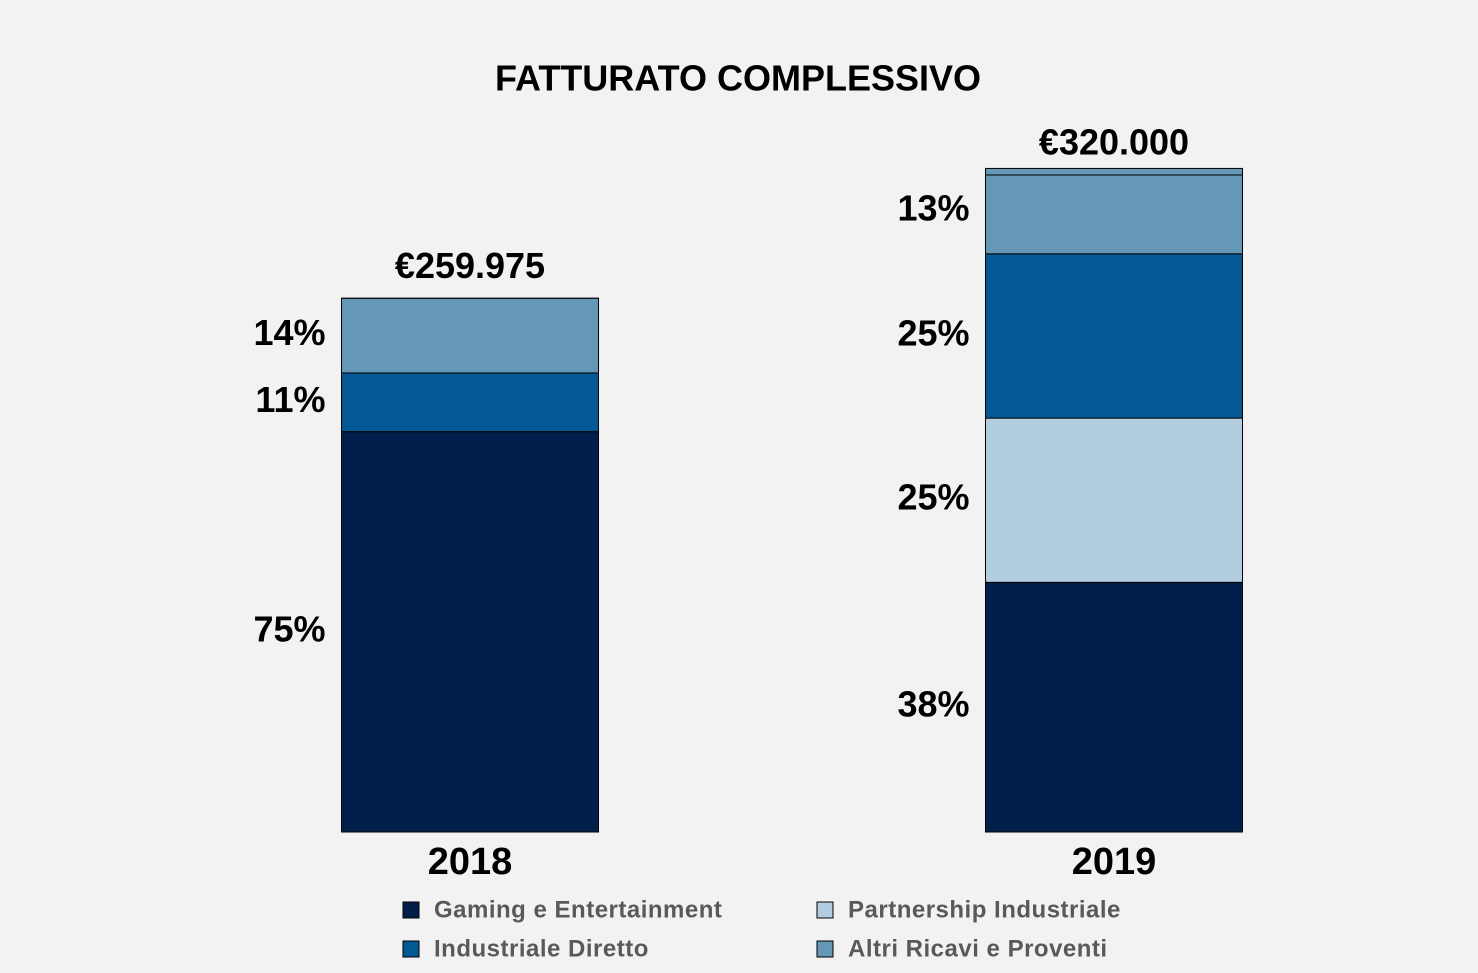  I want to click on data-label: 38%, so click(933, 704).